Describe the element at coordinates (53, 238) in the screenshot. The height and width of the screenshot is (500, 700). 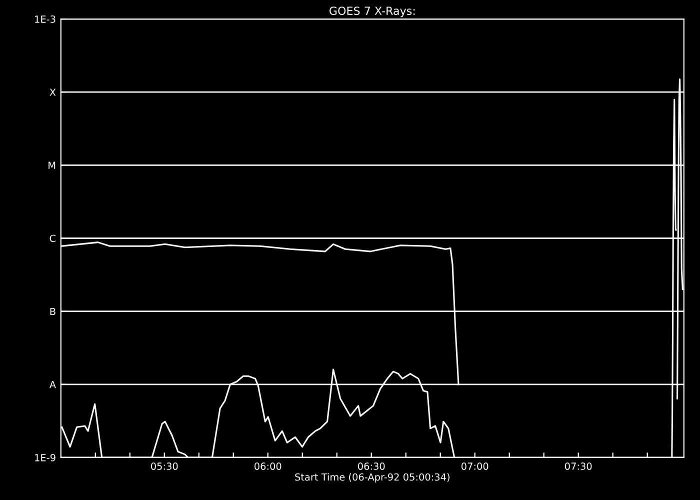
I see `y-tick-label: C` at that location.